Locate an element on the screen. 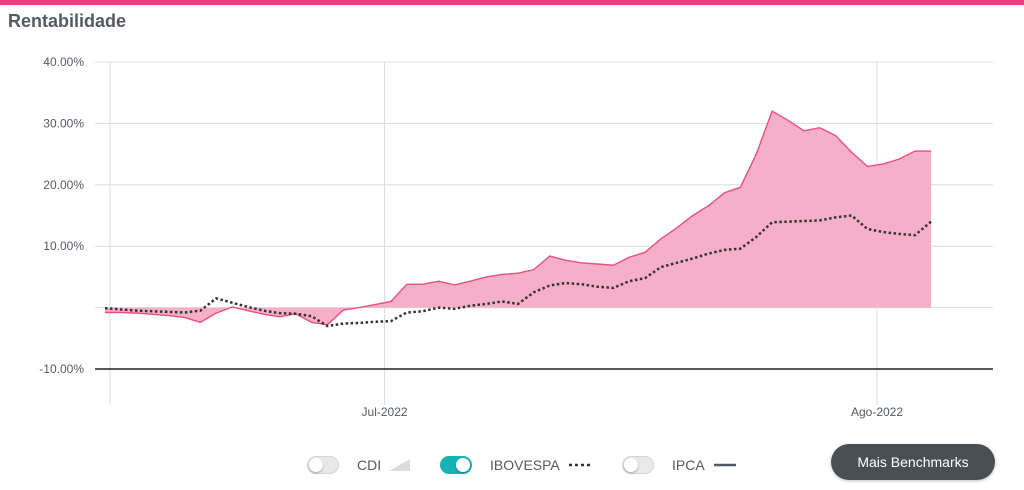 Image resolution: width=1024 pixels, height=490 pixels. x-tick-label: Jul-2022 is located at coordinates (385, 412).